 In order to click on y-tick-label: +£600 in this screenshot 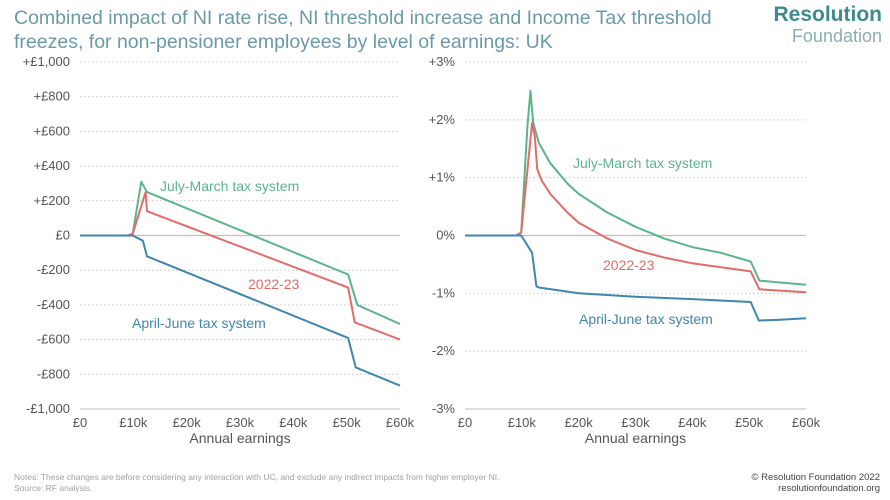, I will do `click(51, 130)`.